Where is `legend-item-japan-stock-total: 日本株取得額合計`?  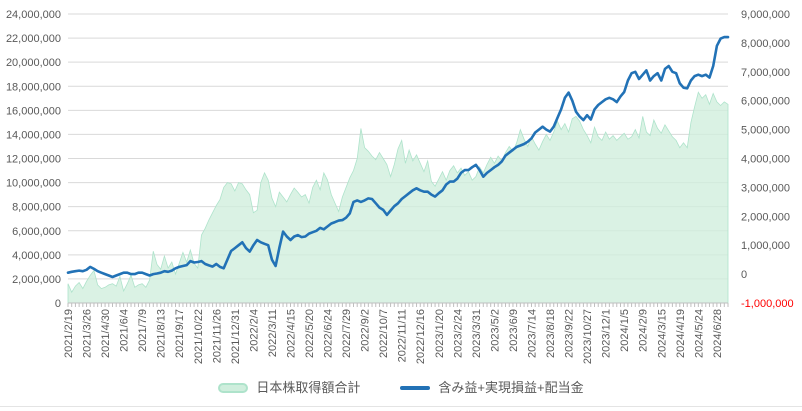
legend-item-japan-stock-total: 日本株取得額合計 is located at coordinates (289, 387).